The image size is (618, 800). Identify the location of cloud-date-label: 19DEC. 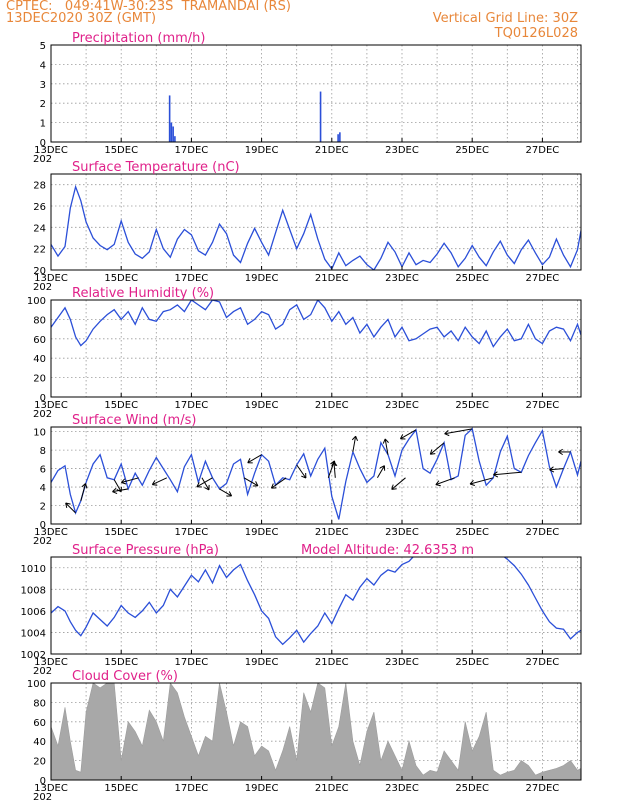
(262, 788).